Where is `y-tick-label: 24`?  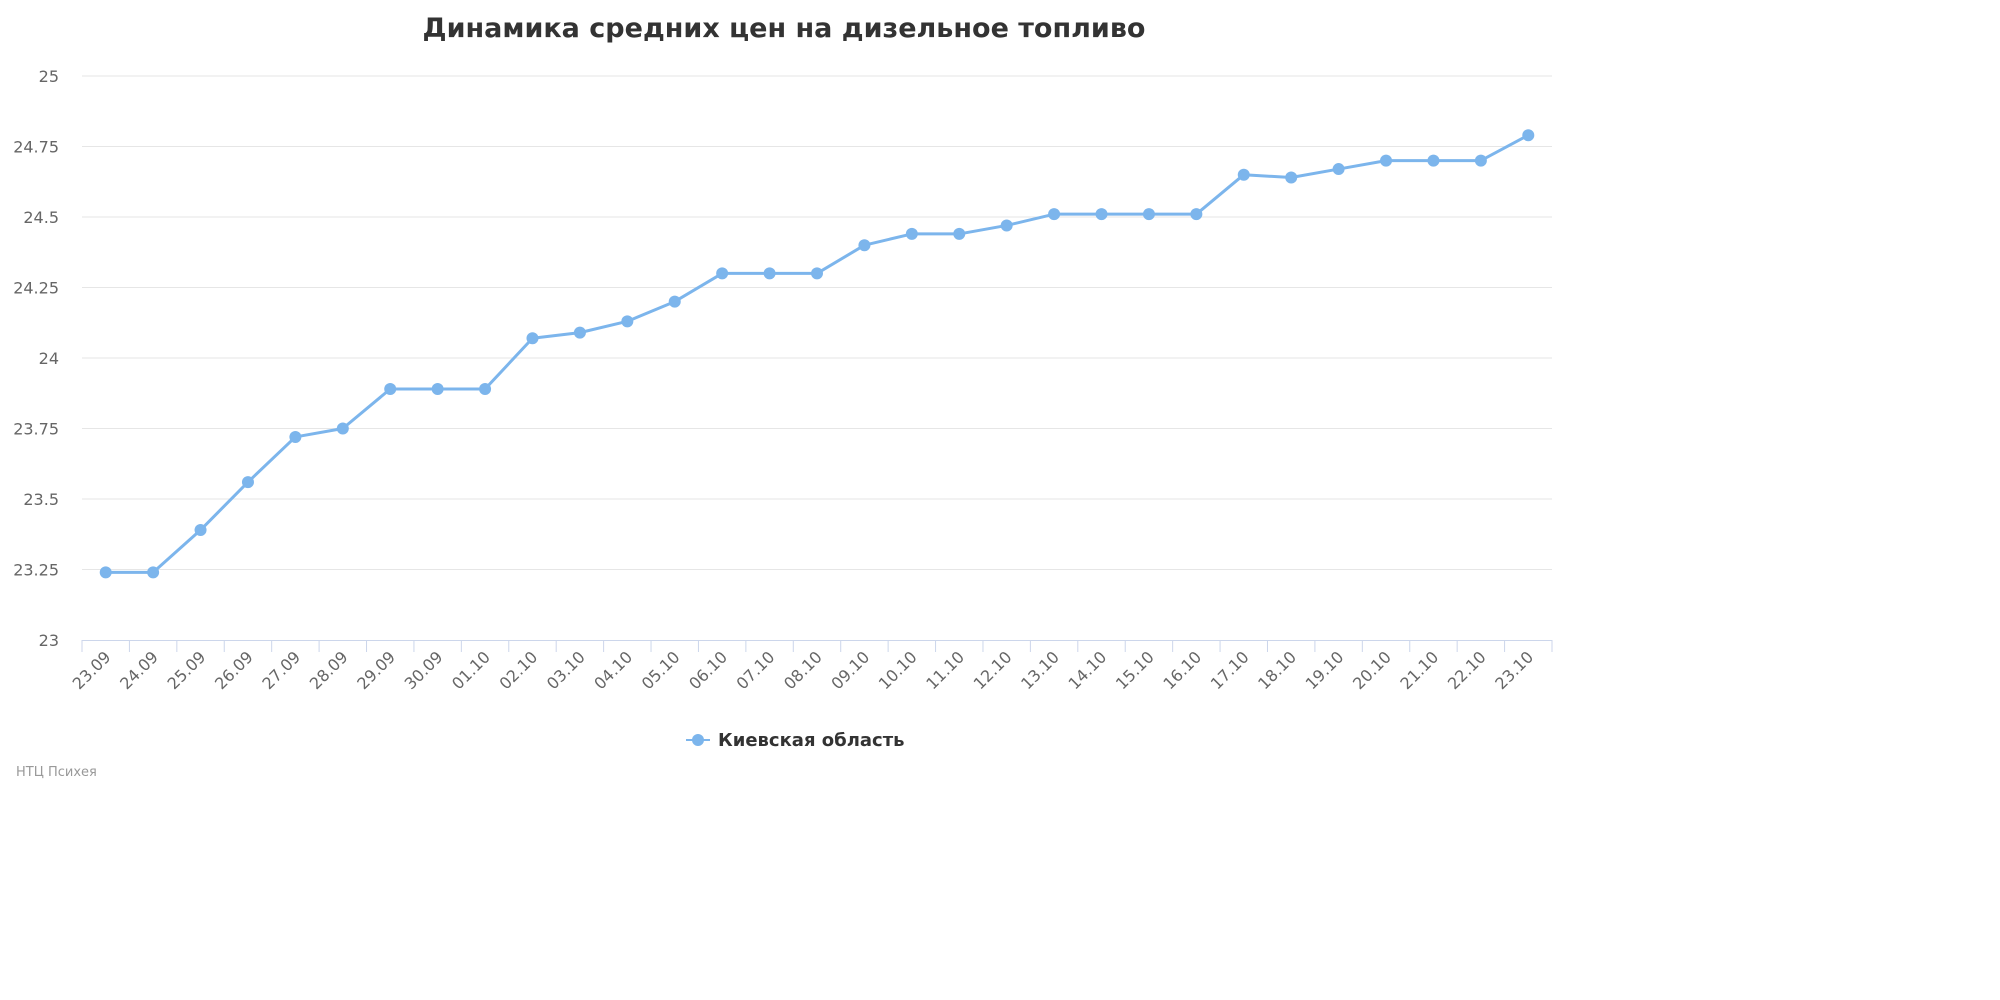
y-tick-label: 24 is located at coordinates (49, 358).